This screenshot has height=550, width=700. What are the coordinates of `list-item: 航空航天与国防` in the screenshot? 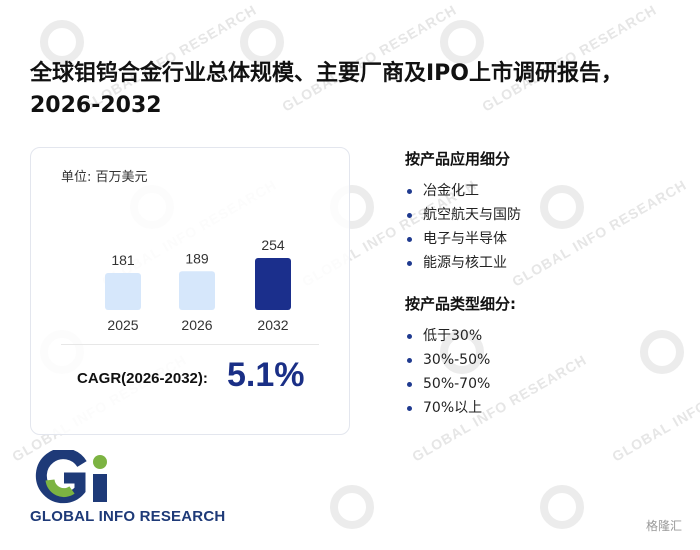 It's located at (463, 215).